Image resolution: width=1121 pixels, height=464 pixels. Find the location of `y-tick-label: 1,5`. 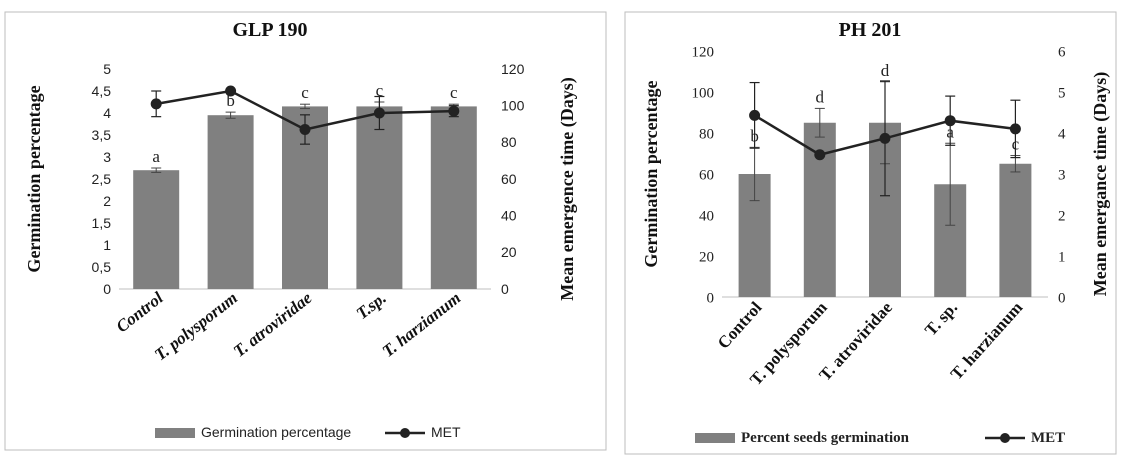

y-tick-label: 1,5 is located at coordinates (102, 223).